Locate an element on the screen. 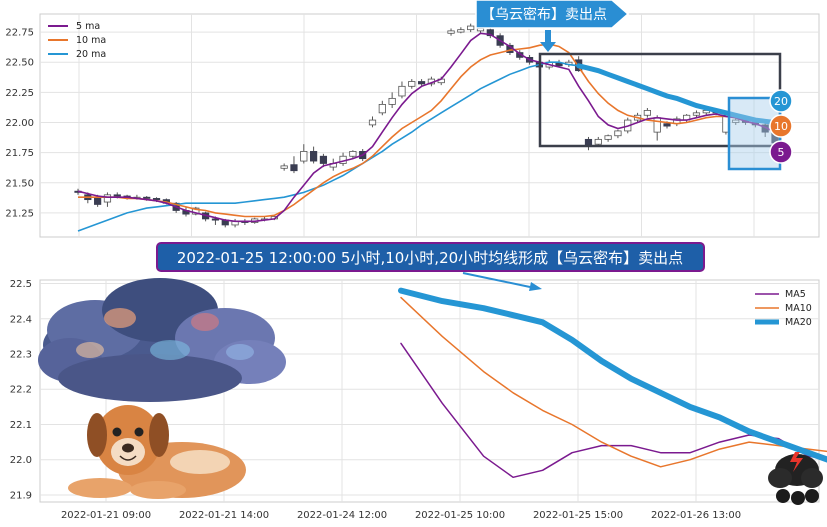 The height and width of the screenshot is (527, 827). ma10-badge is located at coordinates (781, 126).